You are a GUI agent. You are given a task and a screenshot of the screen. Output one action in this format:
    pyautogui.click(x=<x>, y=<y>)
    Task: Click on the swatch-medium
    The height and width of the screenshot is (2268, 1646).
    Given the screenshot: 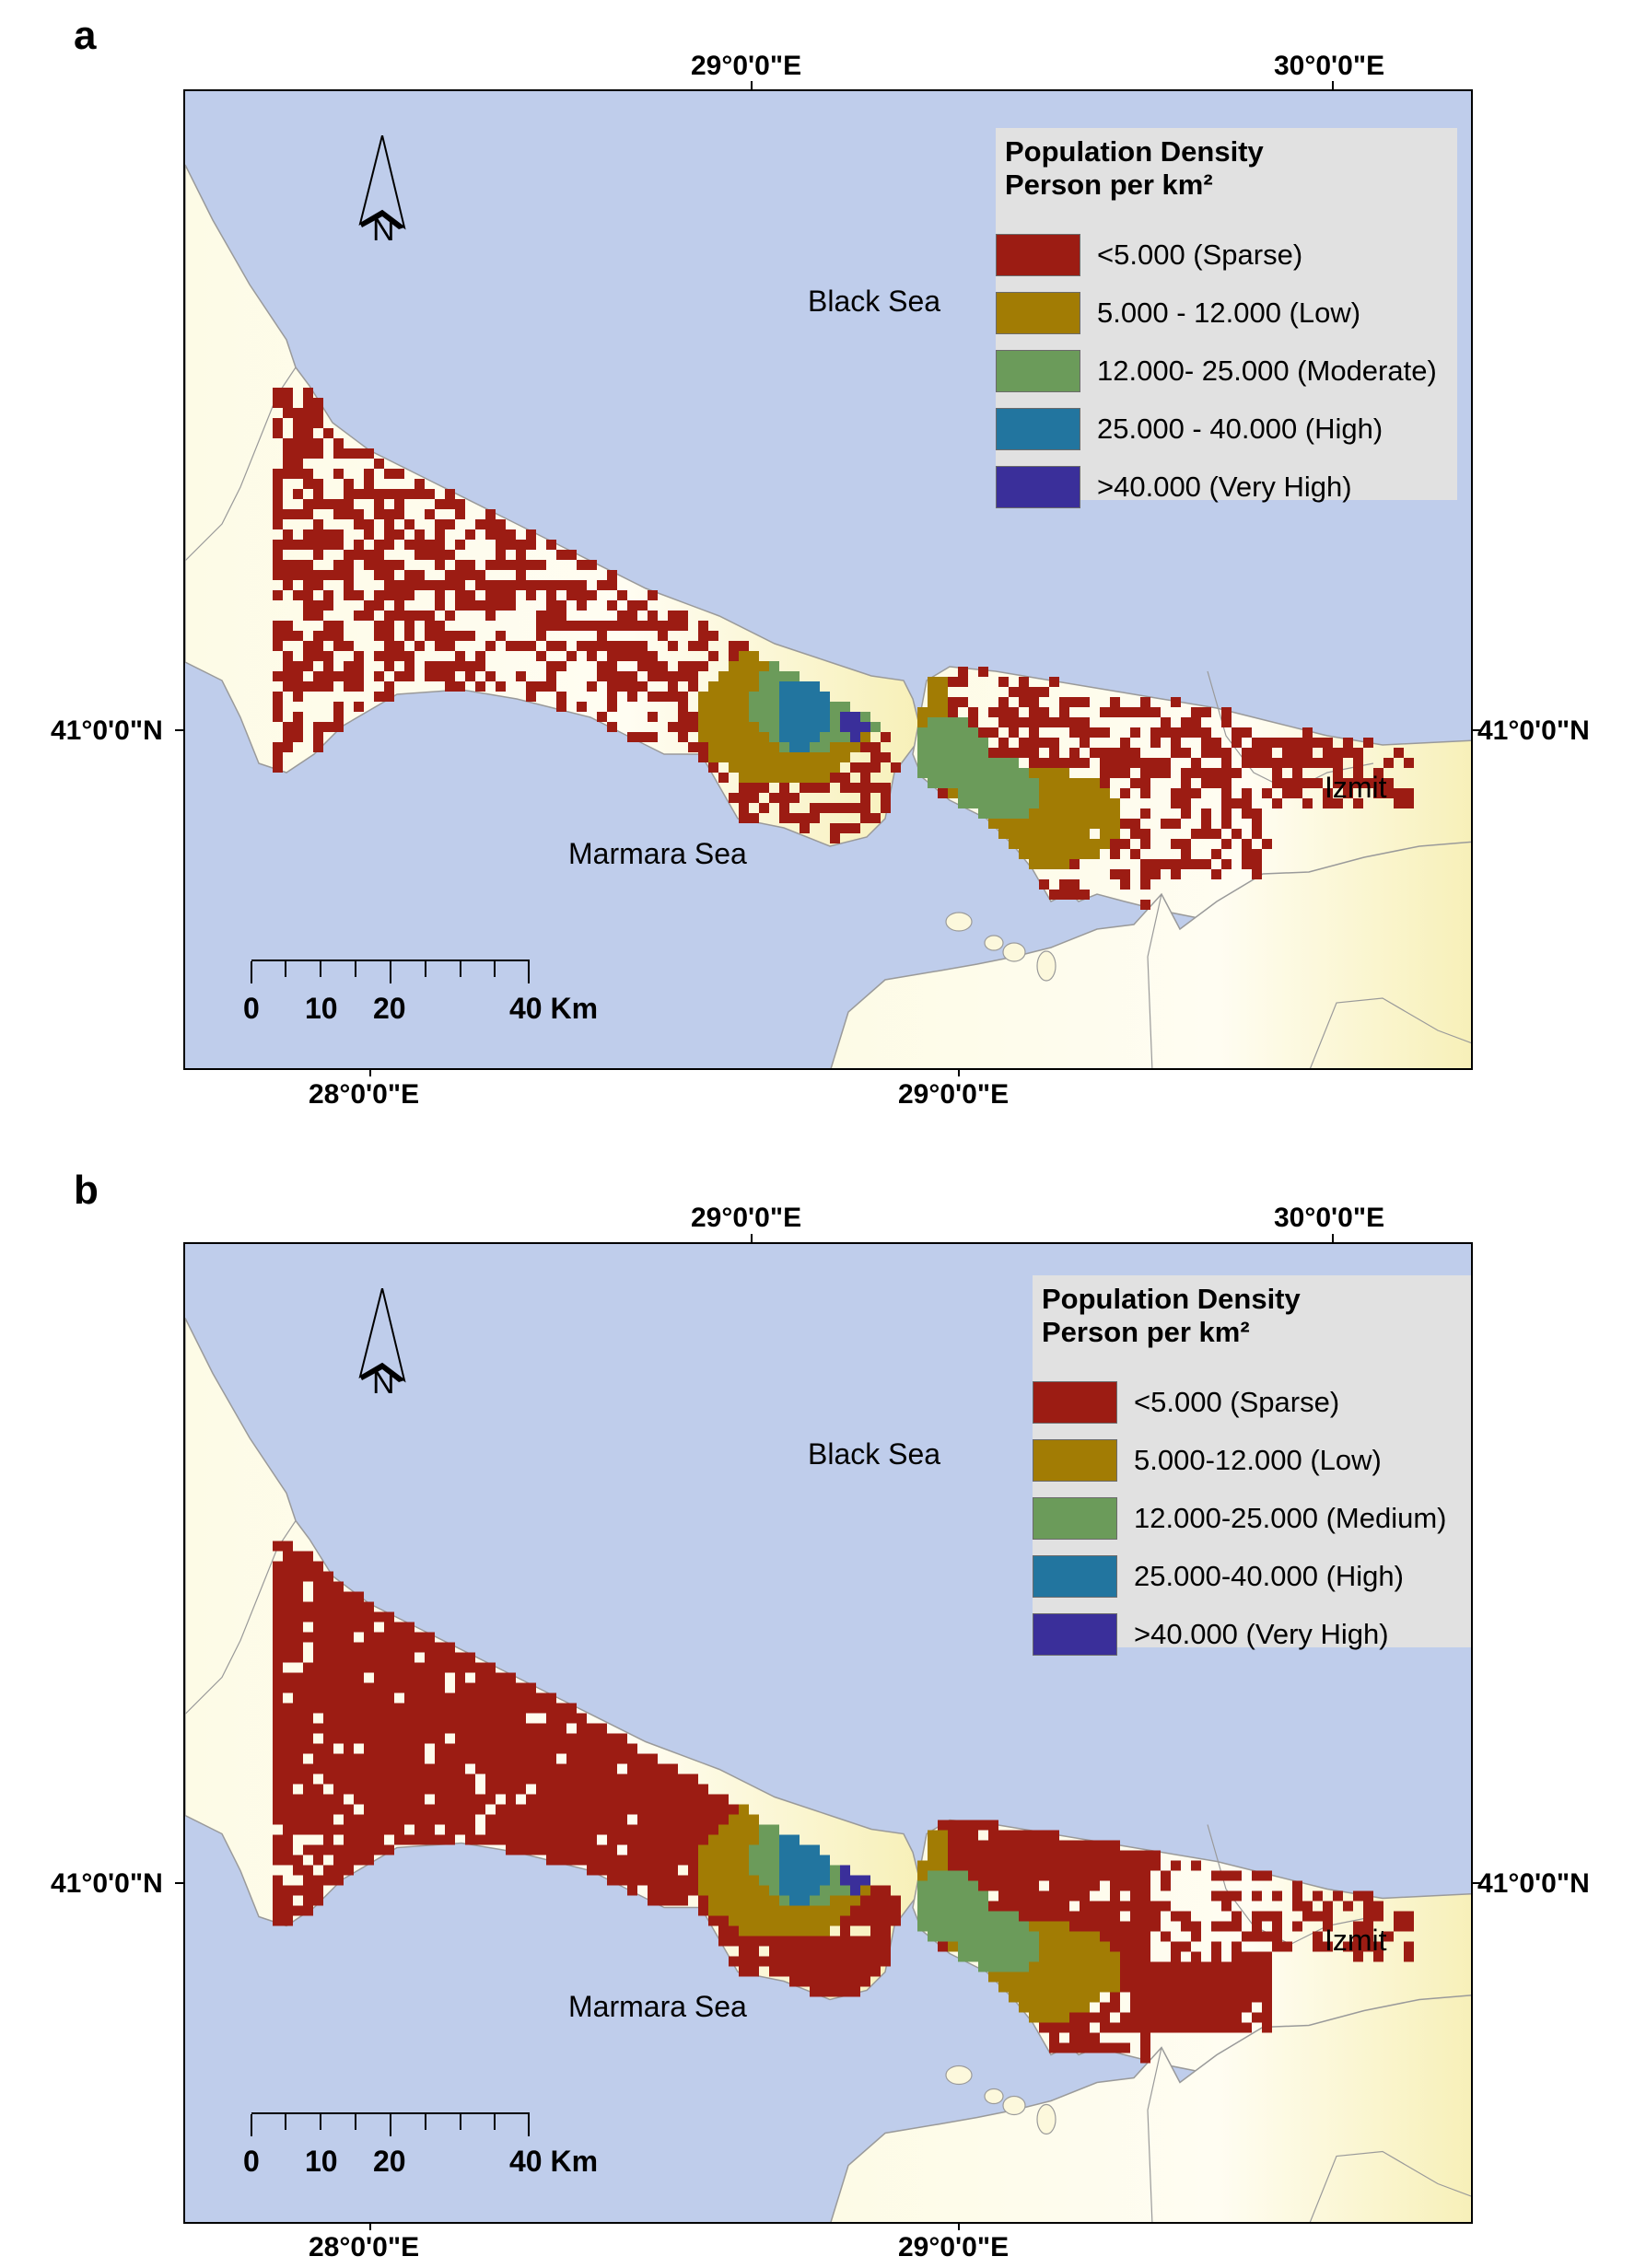 What is the action you would take?
    pyautogui.click(x=1075, y=1518)
    